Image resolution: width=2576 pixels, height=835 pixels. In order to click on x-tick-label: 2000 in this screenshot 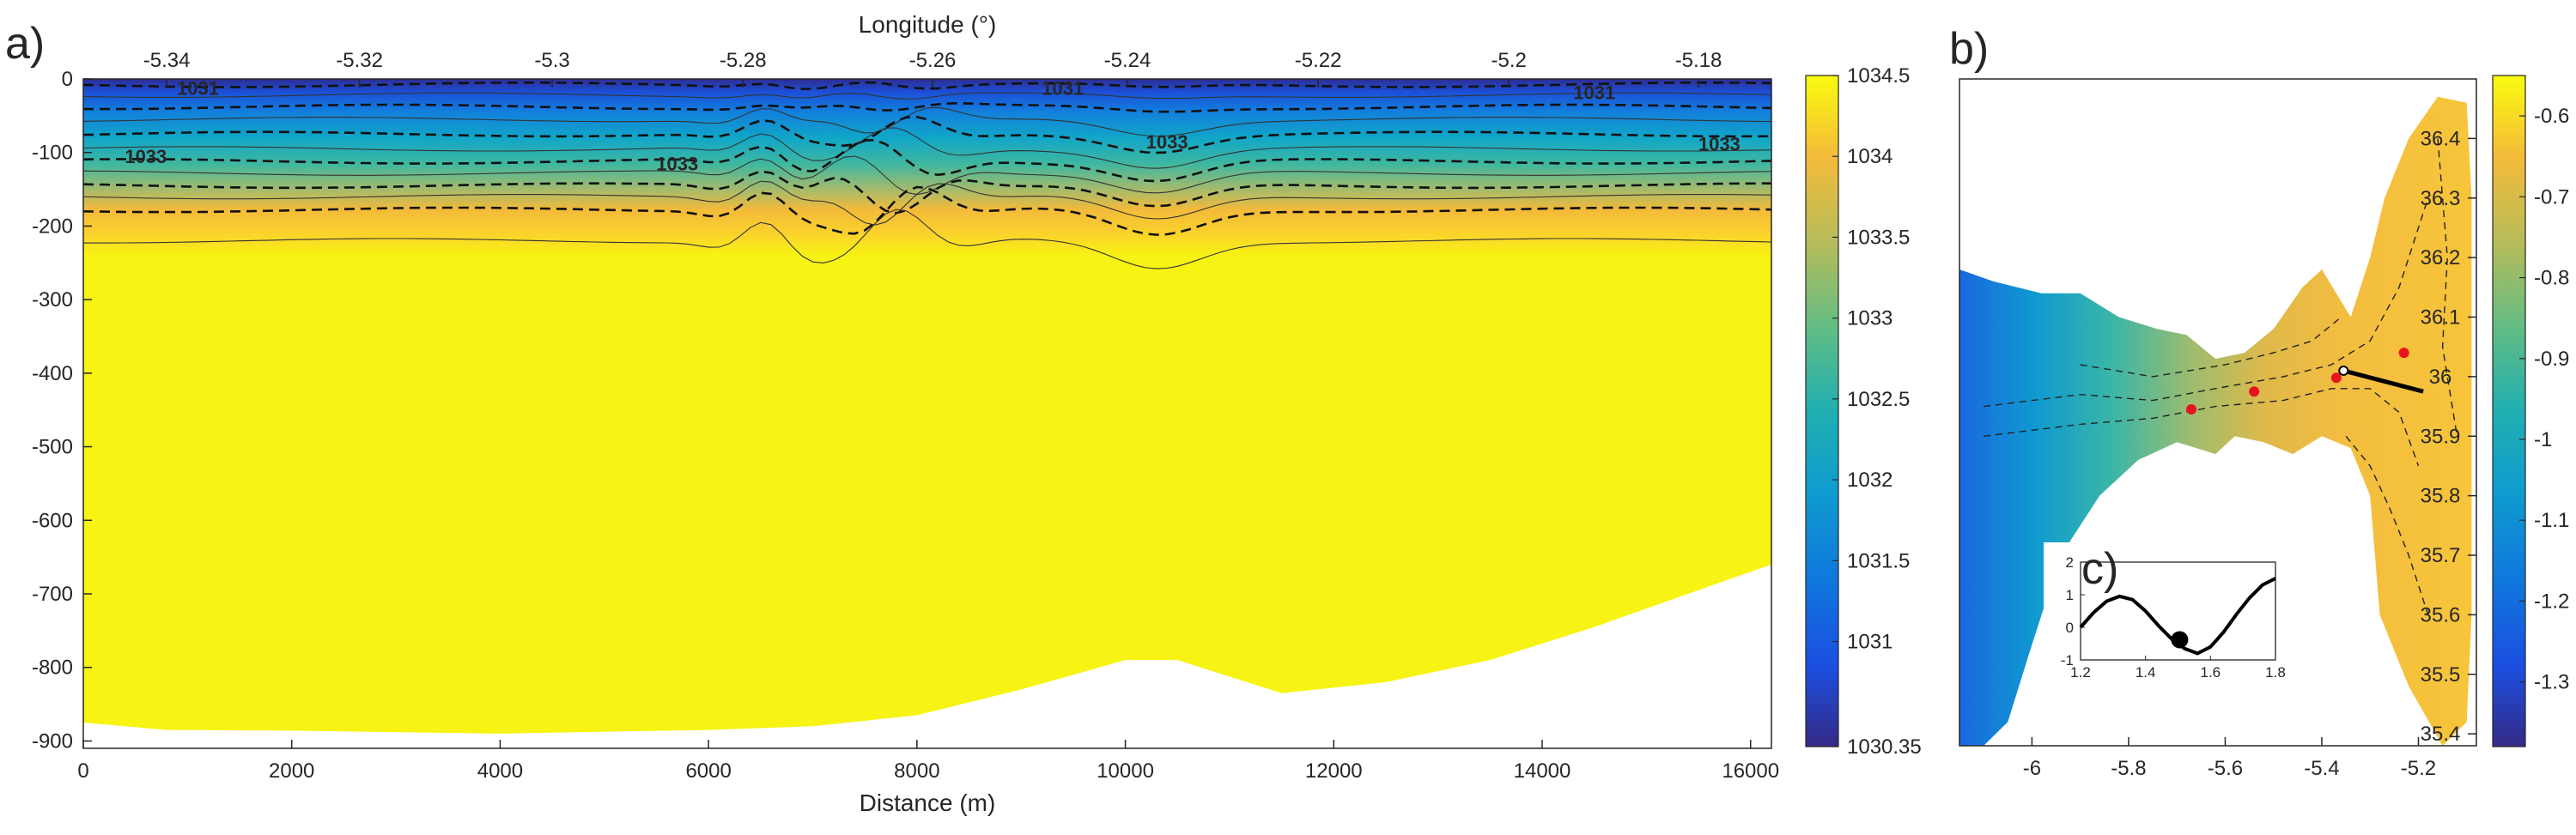, I will do `click(291, 771)`.